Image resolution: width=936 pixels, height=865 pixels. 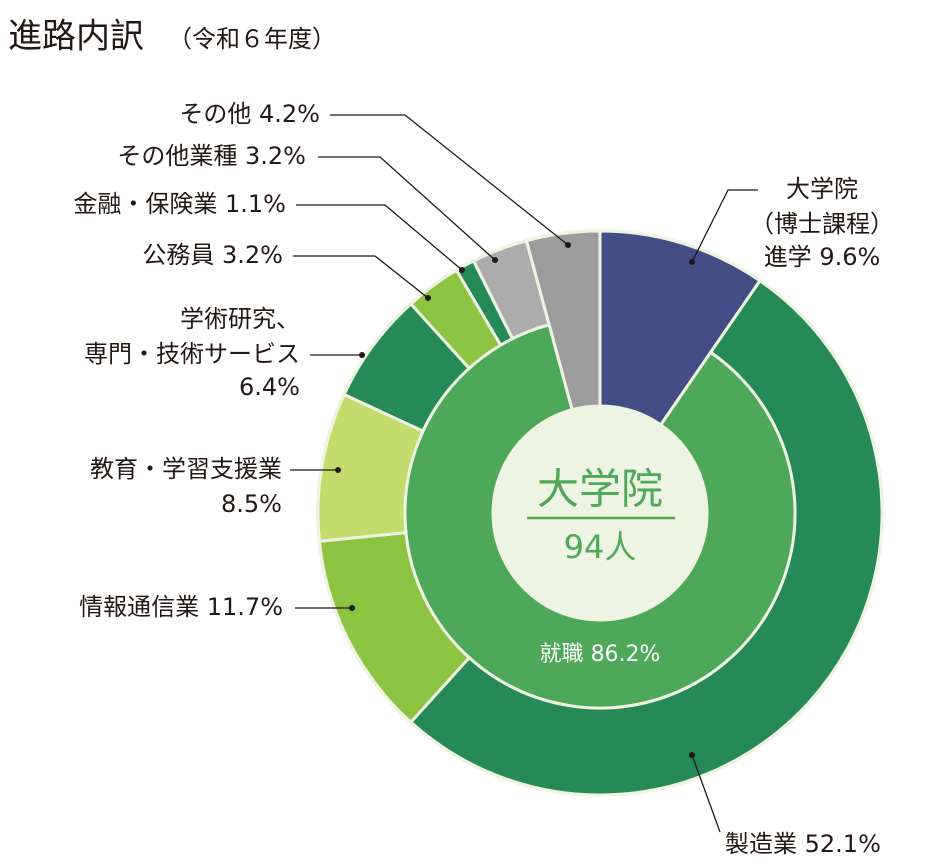 What do you see at coordinates (215, 114) in the screenshot?
I see `segment-name: その他` at bounding box center [215, 114].